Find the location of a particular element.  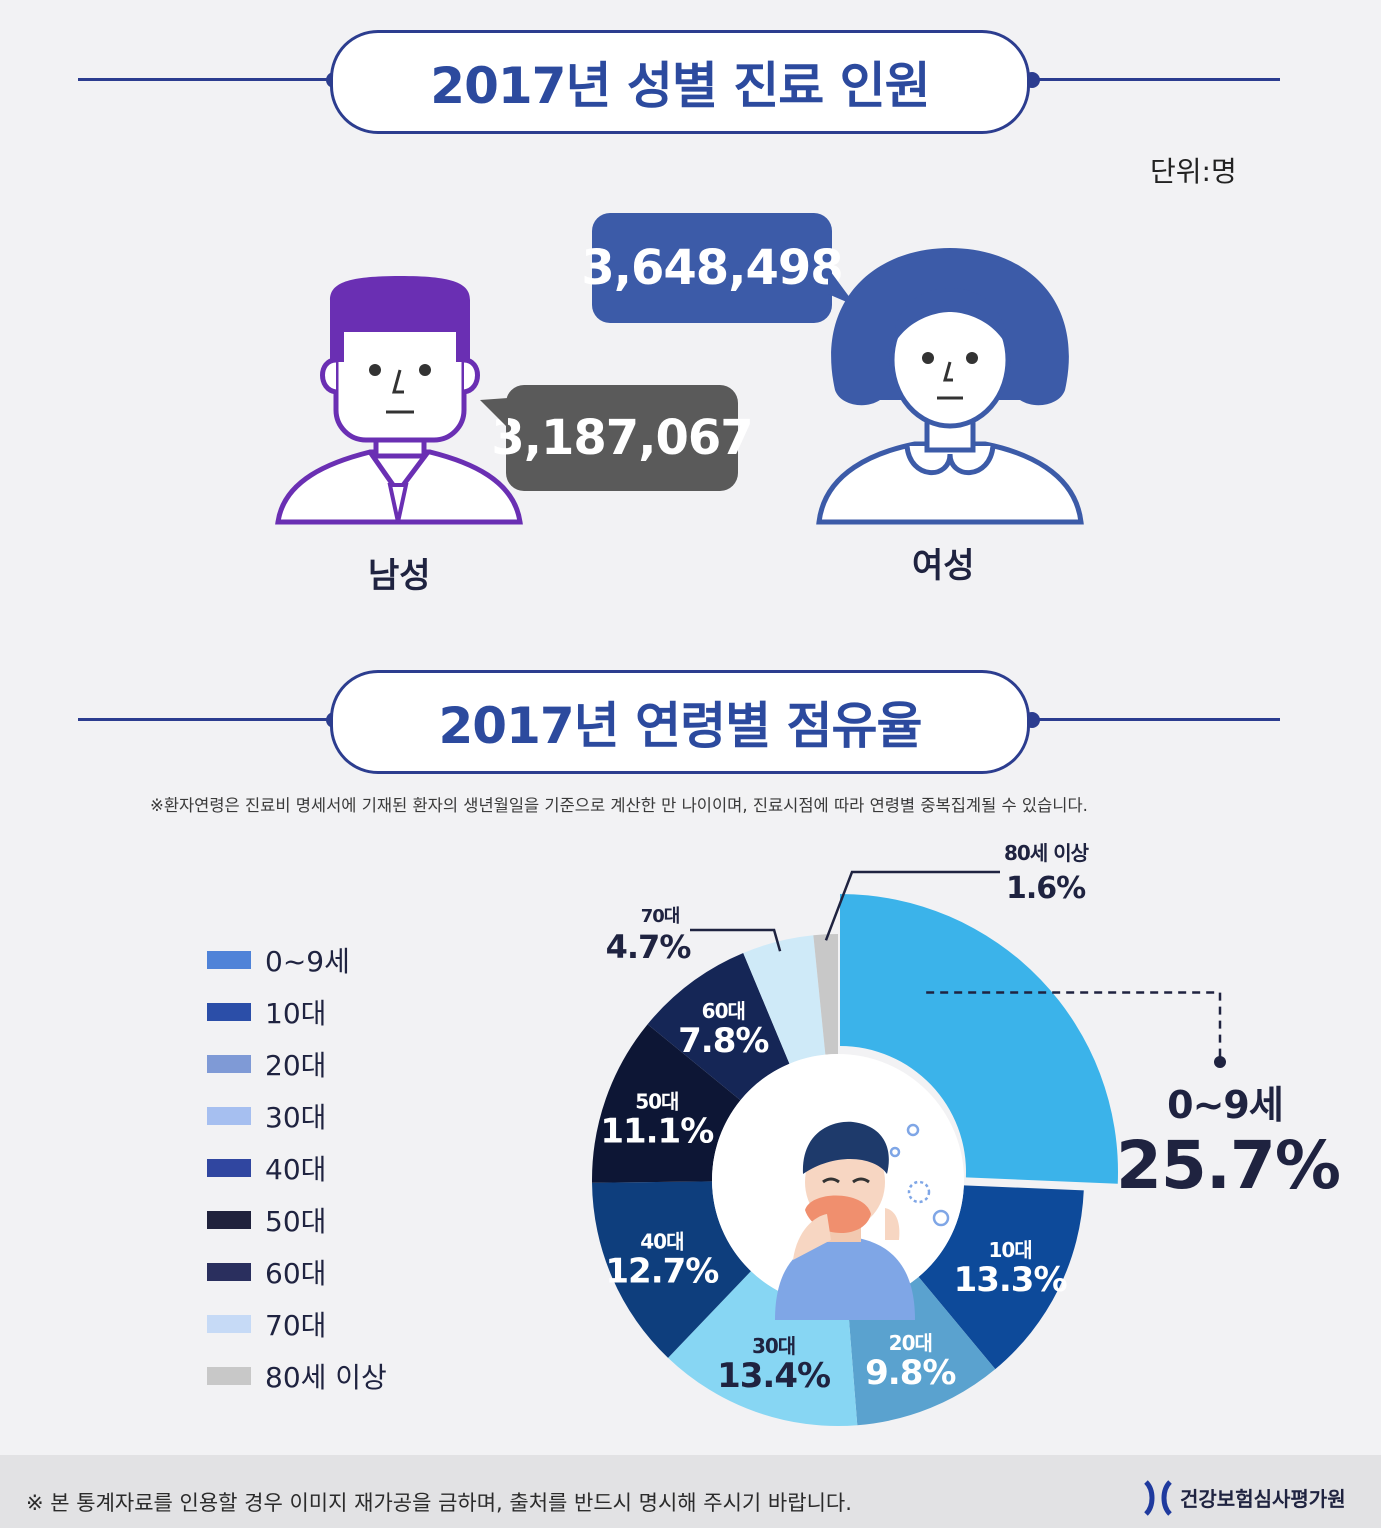

callout-line-80plus is located at coordinates (912, 905).